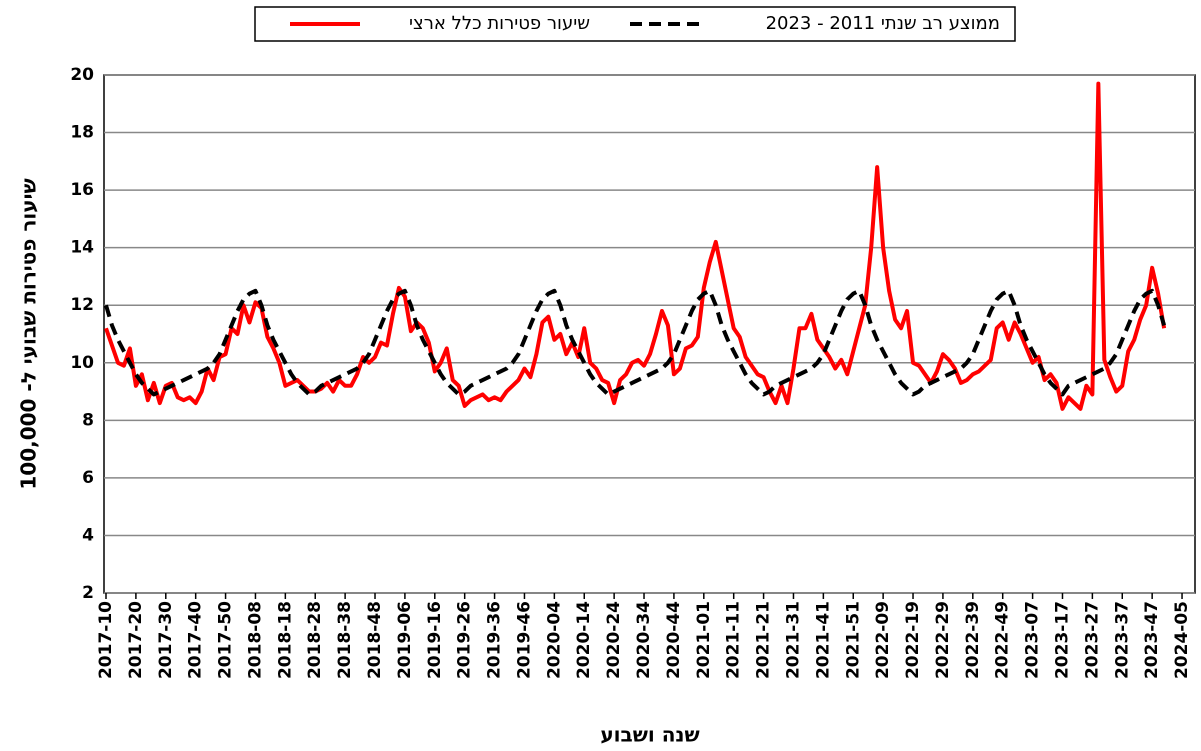  I want to click on x-tick-label: 2023-17, so click(1062, 640).